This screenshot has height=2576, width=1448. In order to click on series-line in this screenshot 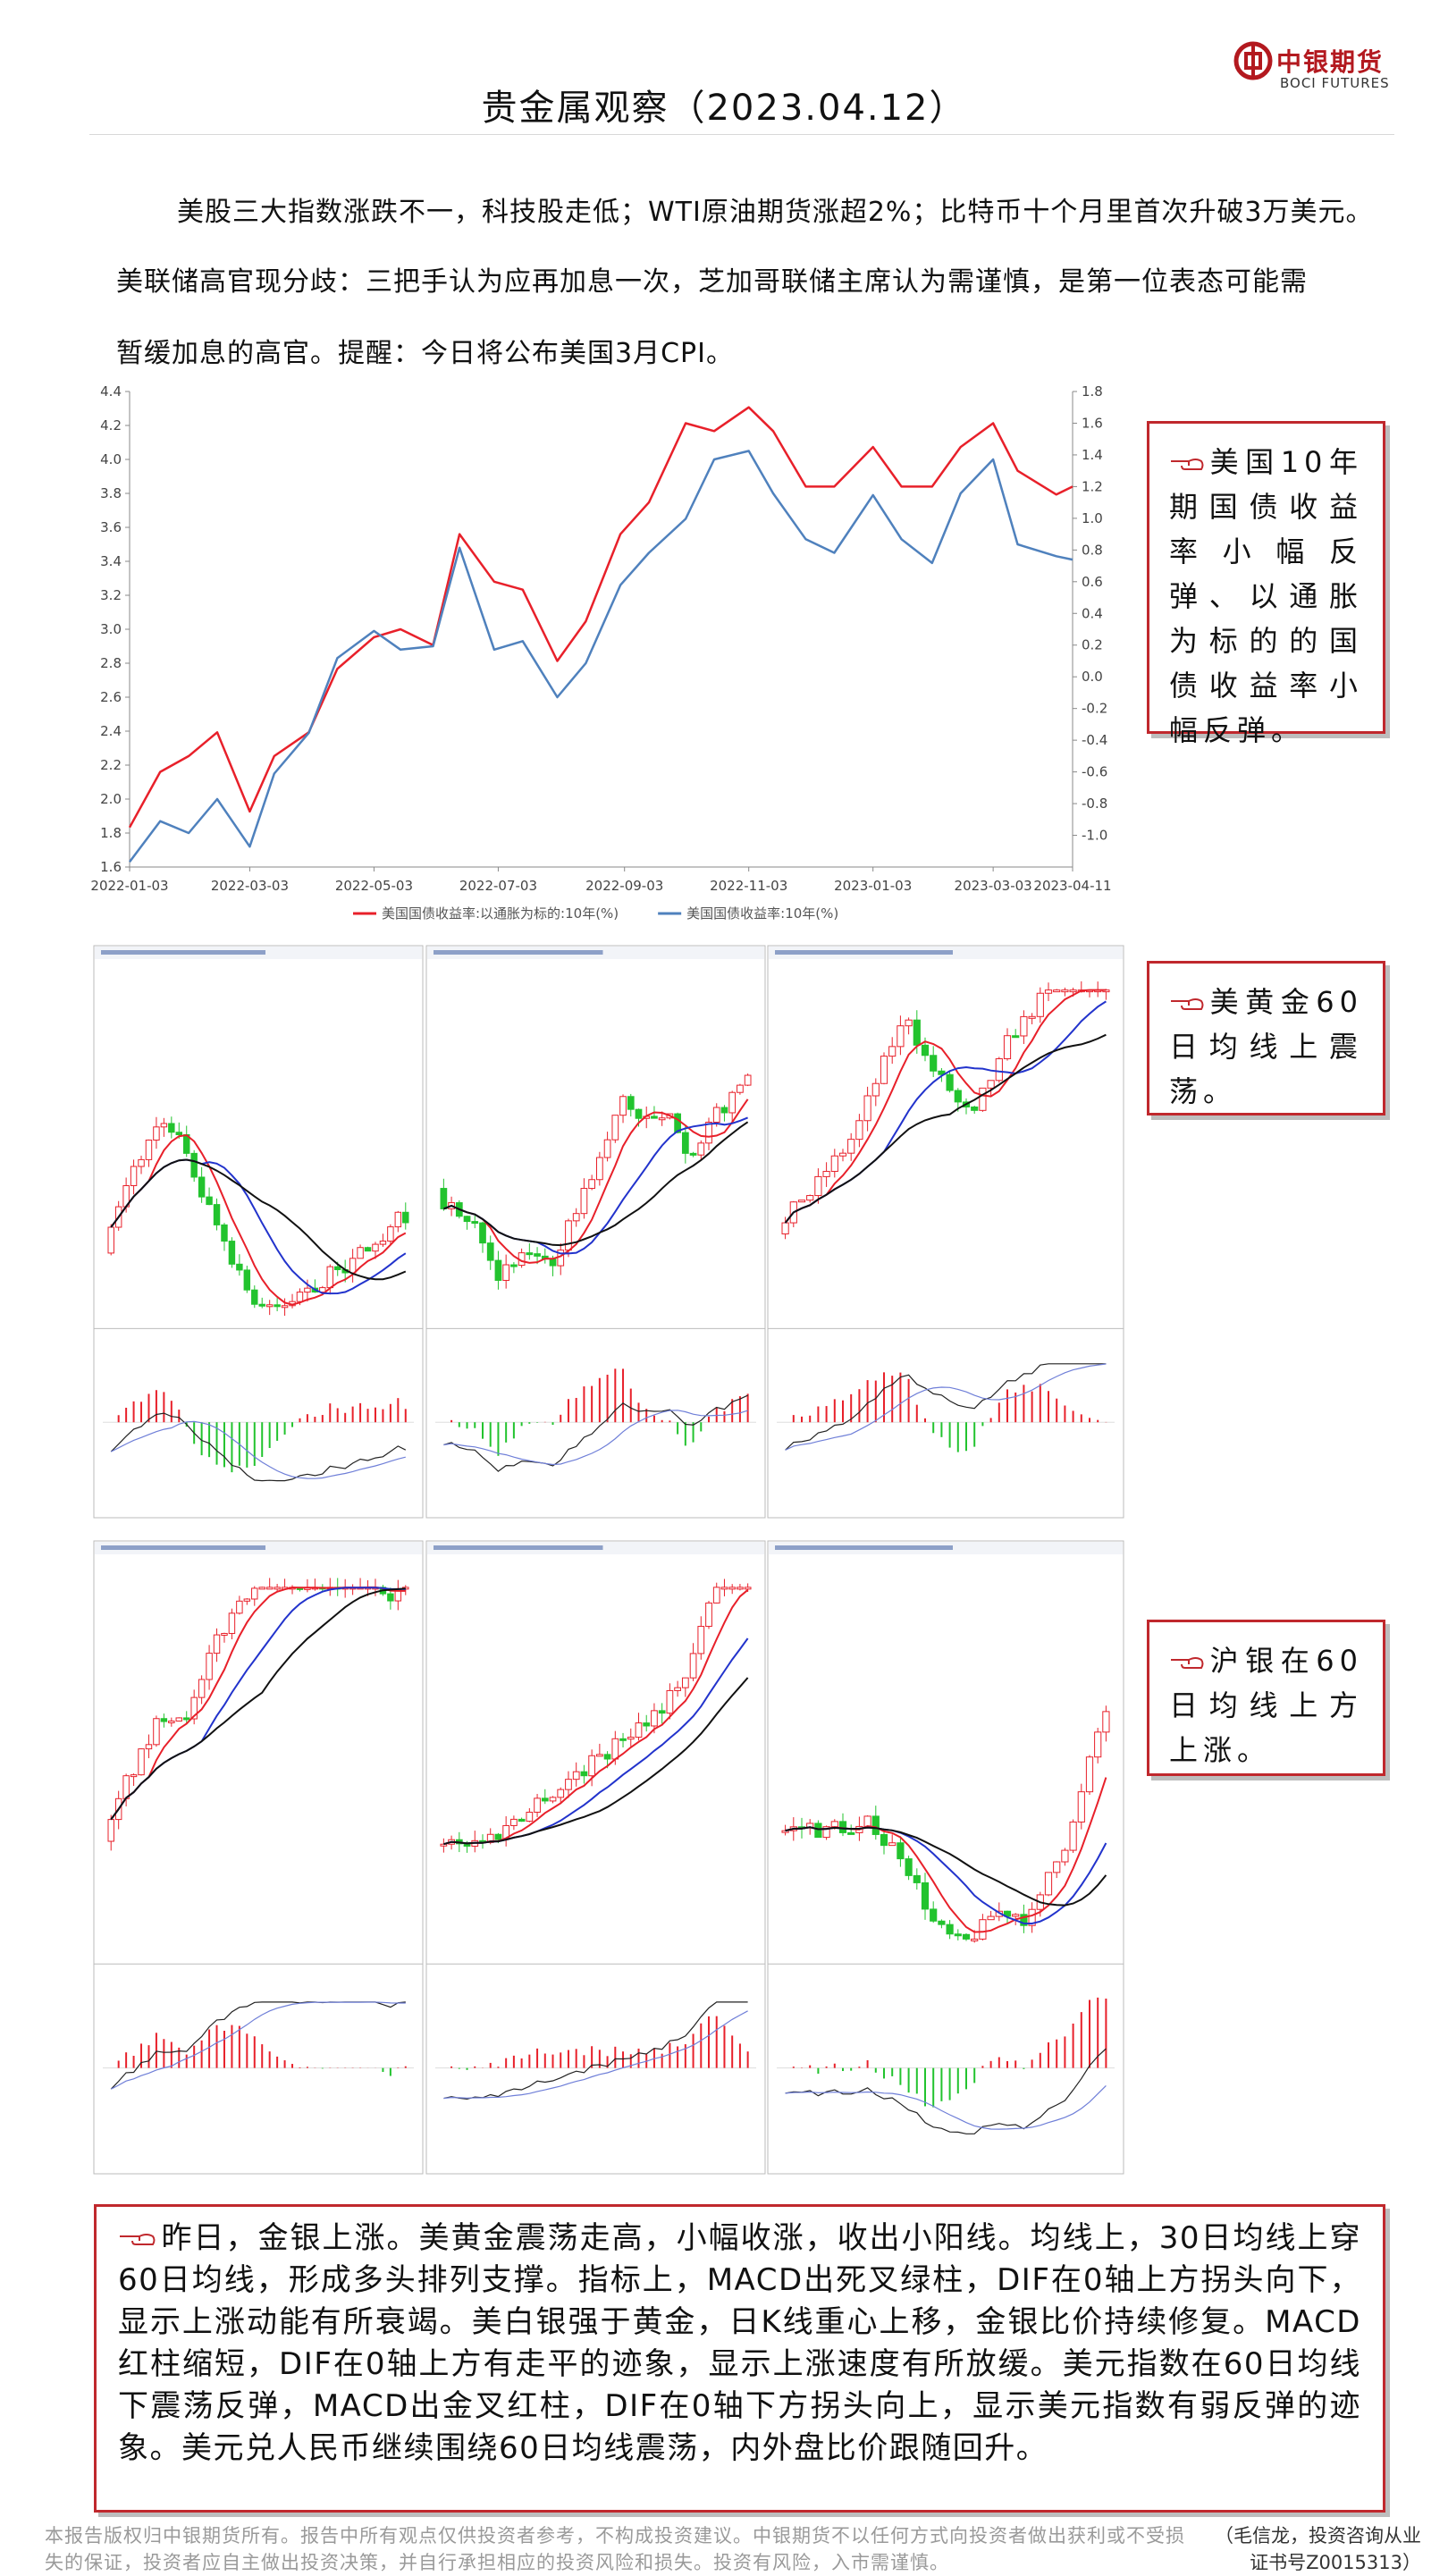, I will do `click(601, 657)`.